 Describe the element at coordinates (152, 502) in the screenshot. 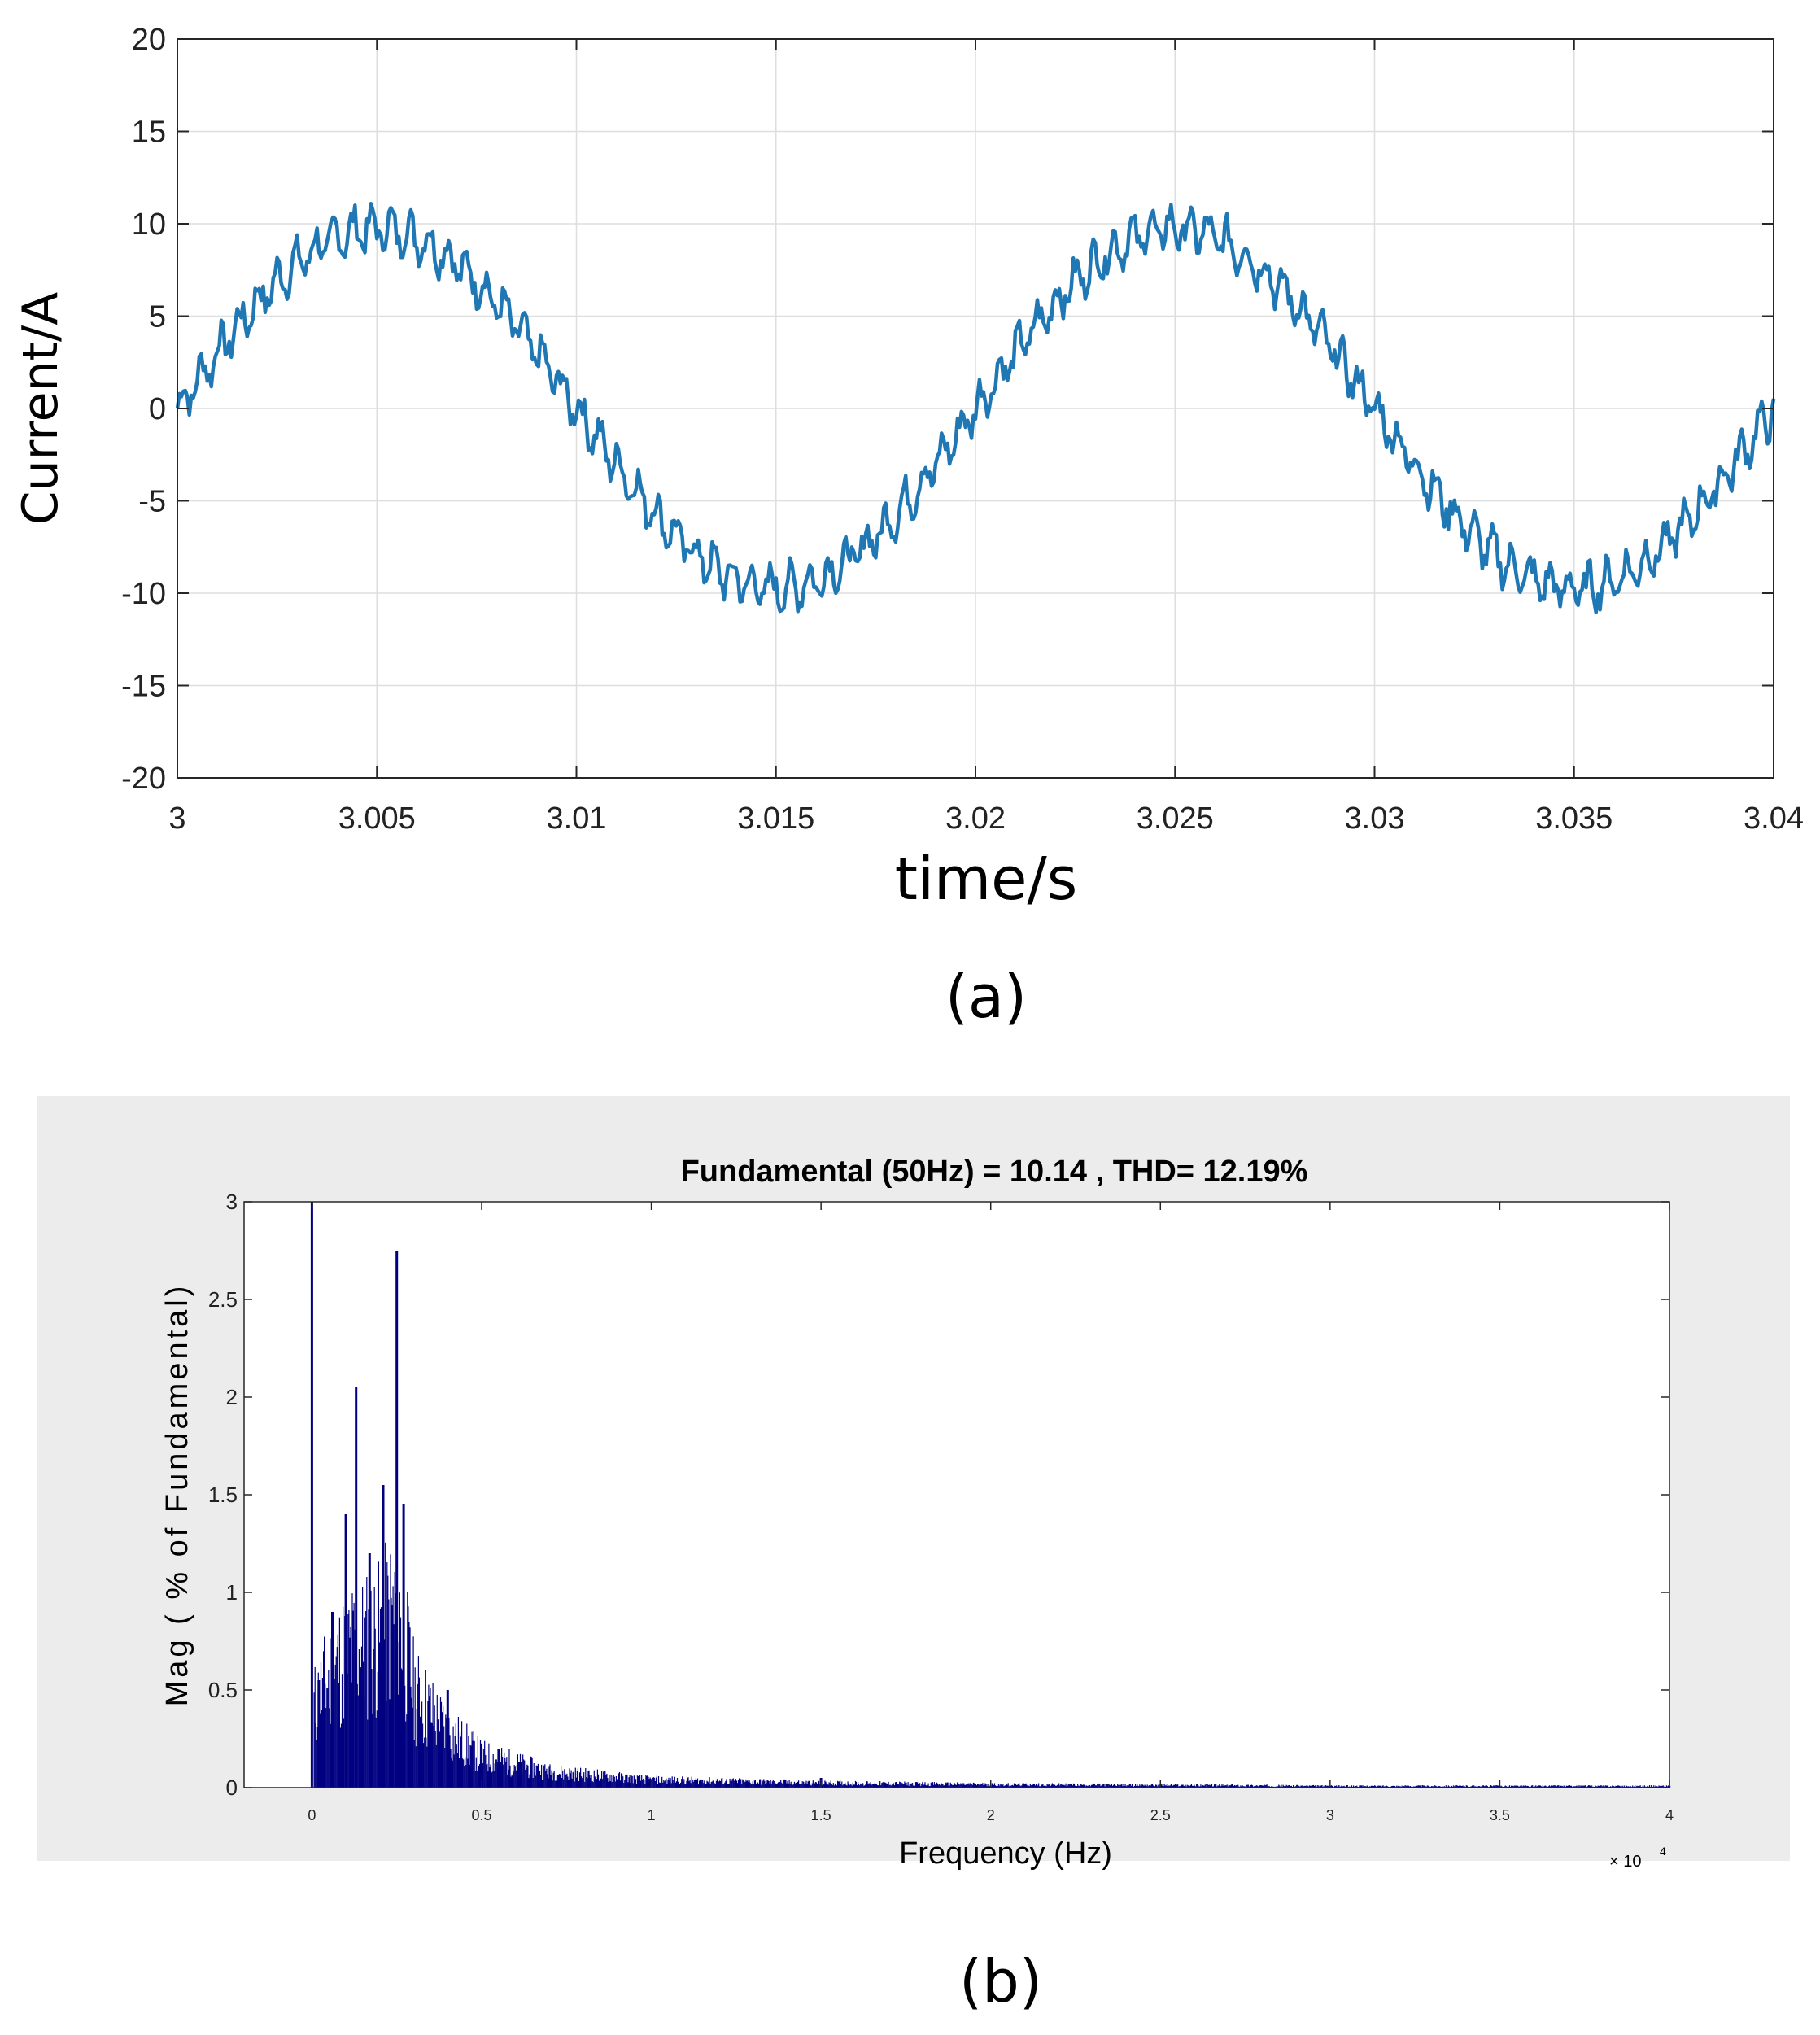

I see `y-tick-label: -5` at that location.